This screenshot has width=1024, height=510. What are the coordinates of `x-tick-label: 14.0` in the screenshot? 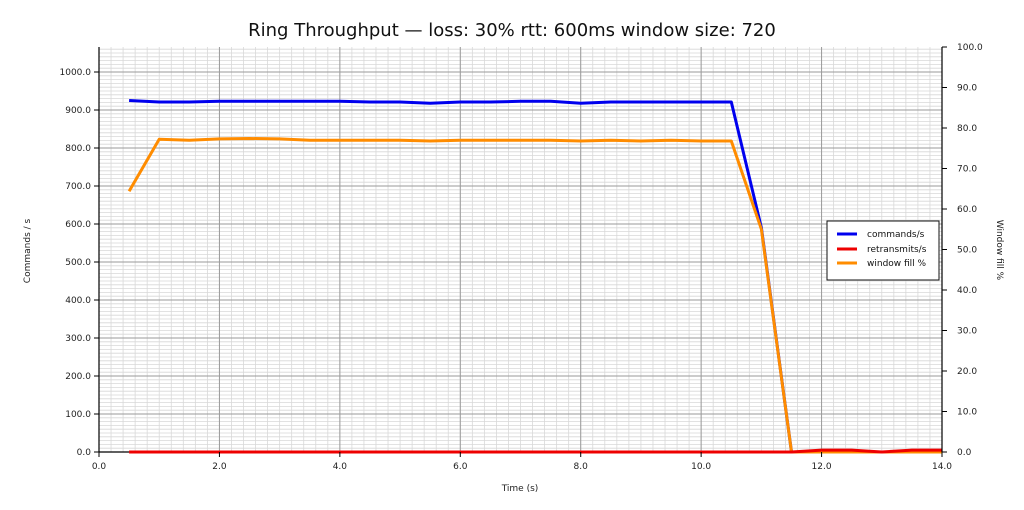 It's located at (942, 467).